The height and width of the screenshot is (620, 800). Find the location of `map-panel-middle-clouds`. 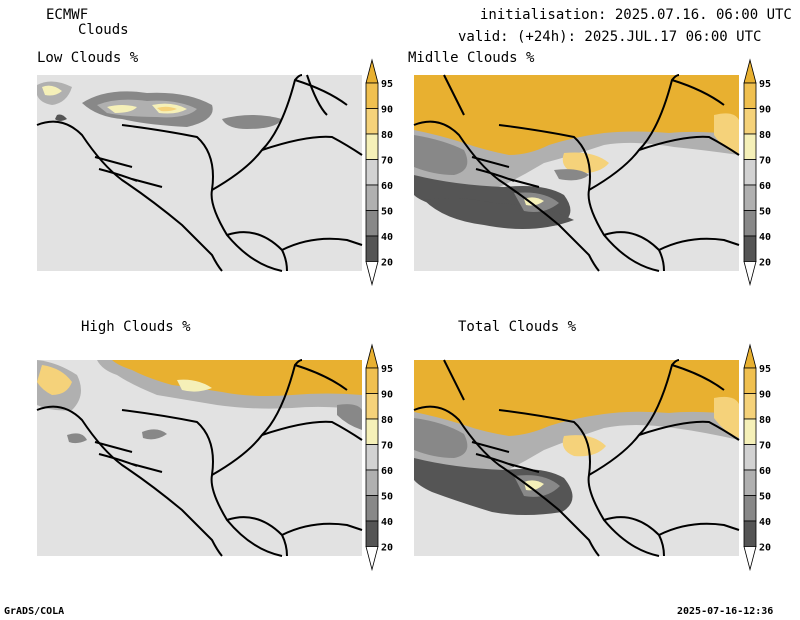

map-panel-middle-clouds is located at coordinates (576, 173).